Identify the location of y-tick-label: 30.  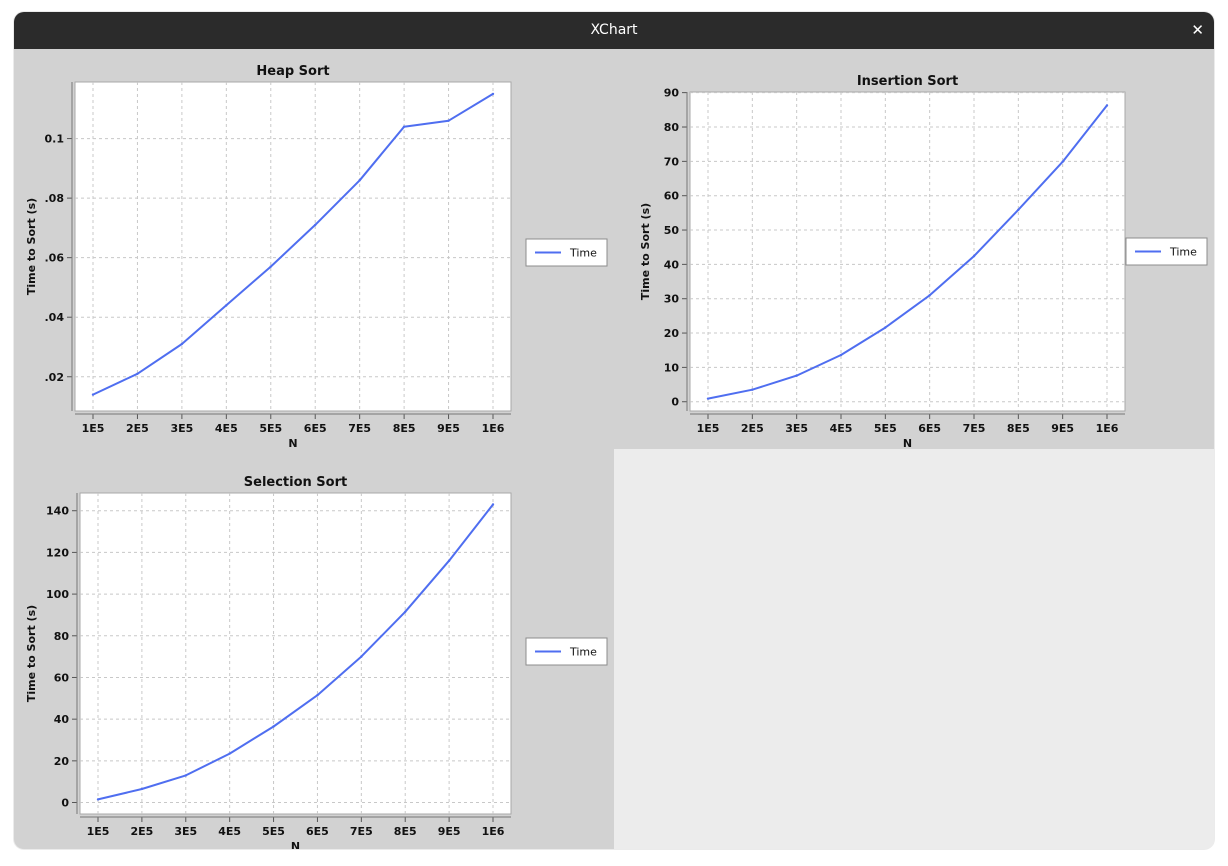
(672, 299).